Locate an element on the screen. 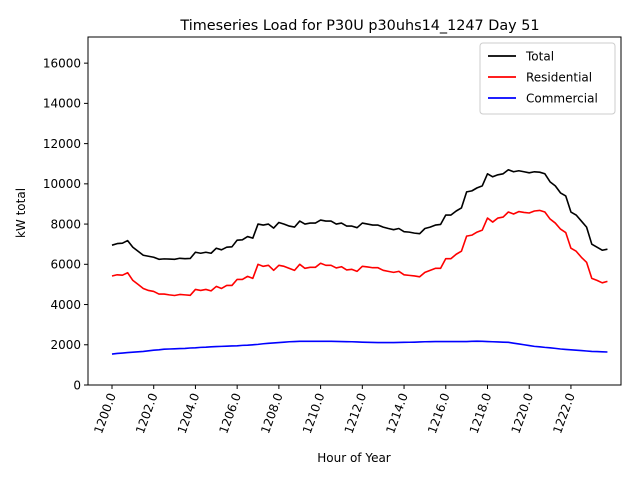 The height and width of the screenshot is (480, 640). y-tick-label: 16000 is located at coordinates (62, 63).